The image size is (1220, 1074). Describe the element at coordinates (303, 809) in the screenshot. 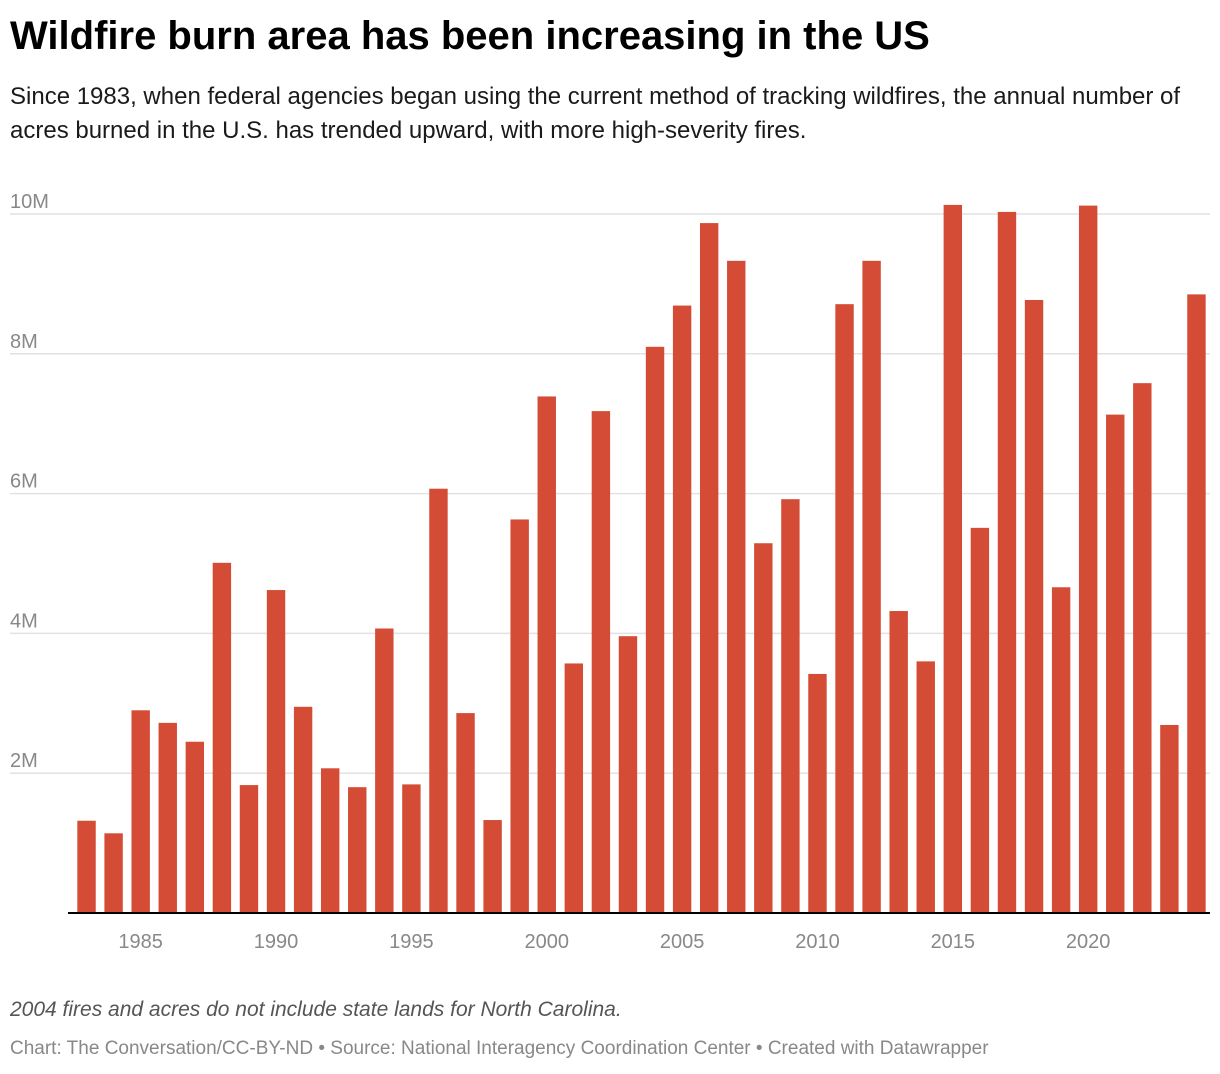

I see `bar-1991` at that location.